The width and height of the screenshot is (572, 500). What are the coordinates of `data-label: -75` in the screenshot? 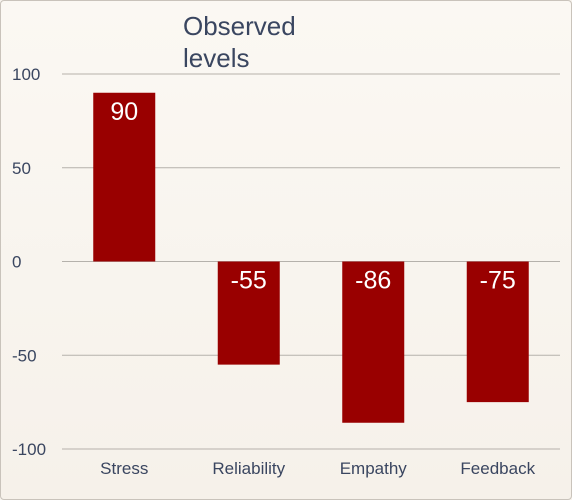 It's located at (498, 281).